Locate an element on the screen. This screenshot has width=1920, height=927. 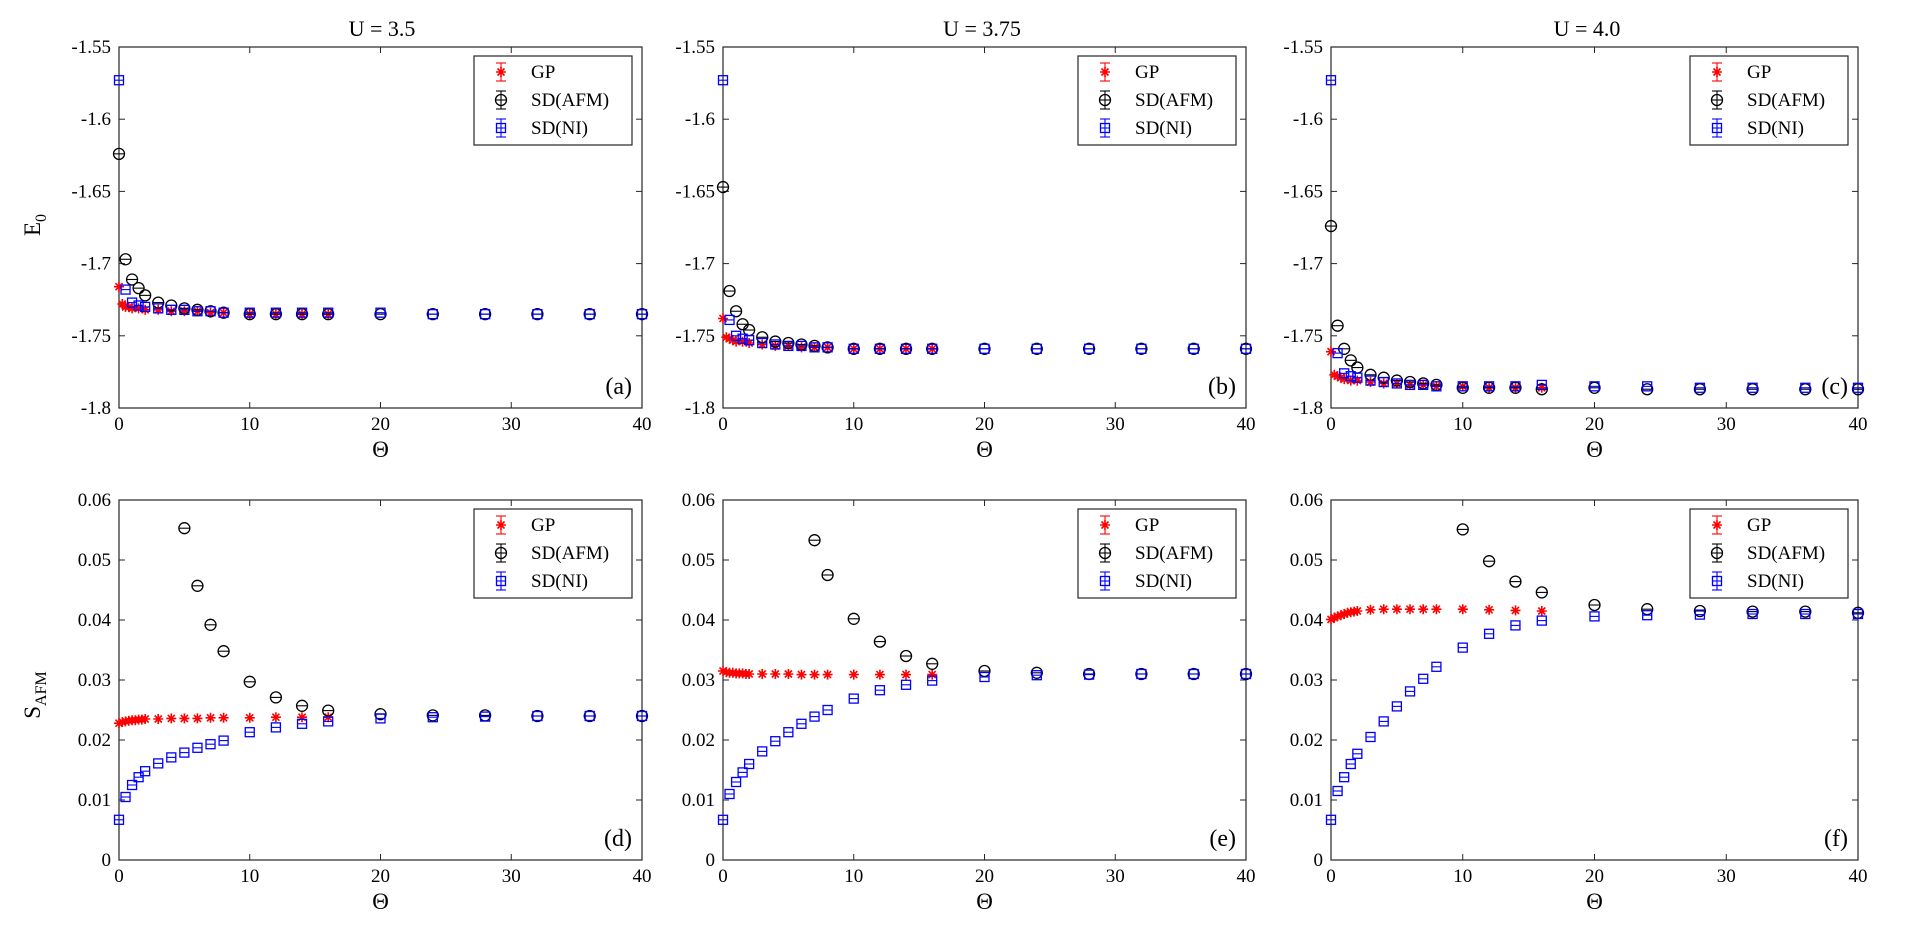
legend-label: GP is located at coordinates (543, 72).